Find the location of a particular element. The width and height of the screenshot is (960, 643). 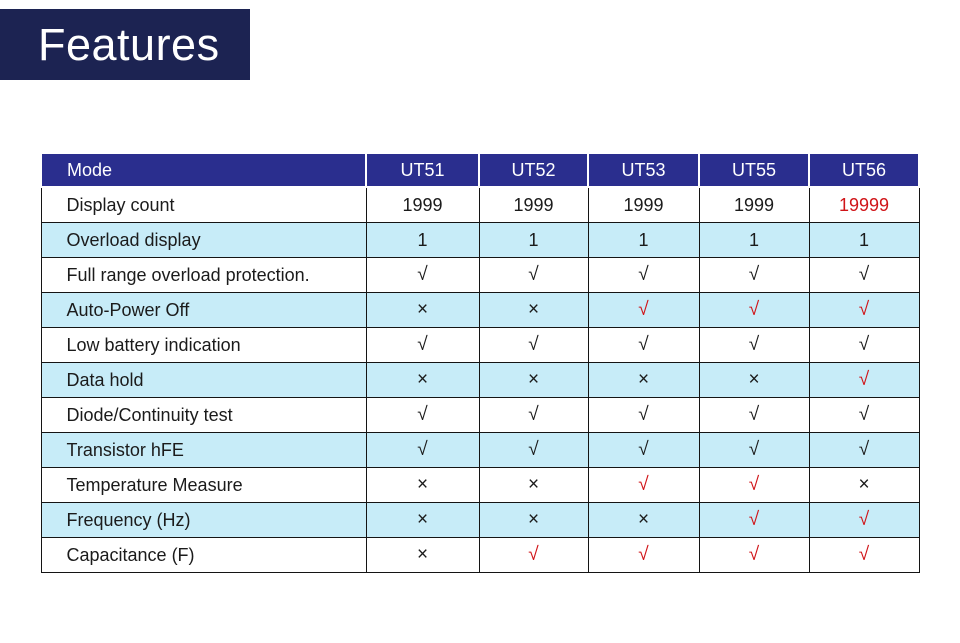

feature-cell: 19999 is located at coordinates (864, 204).